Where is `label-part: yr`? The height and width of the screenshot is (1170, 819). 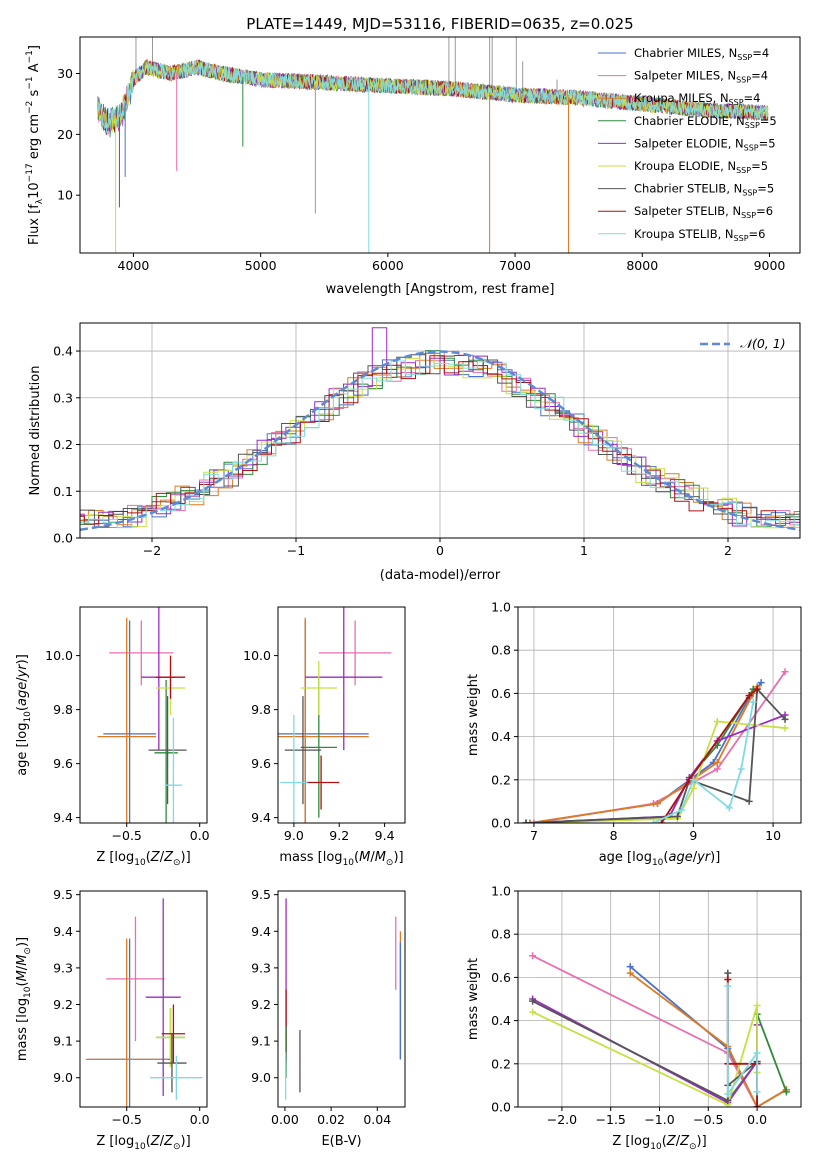
label-part: yr is located at coordinates (704, 857).